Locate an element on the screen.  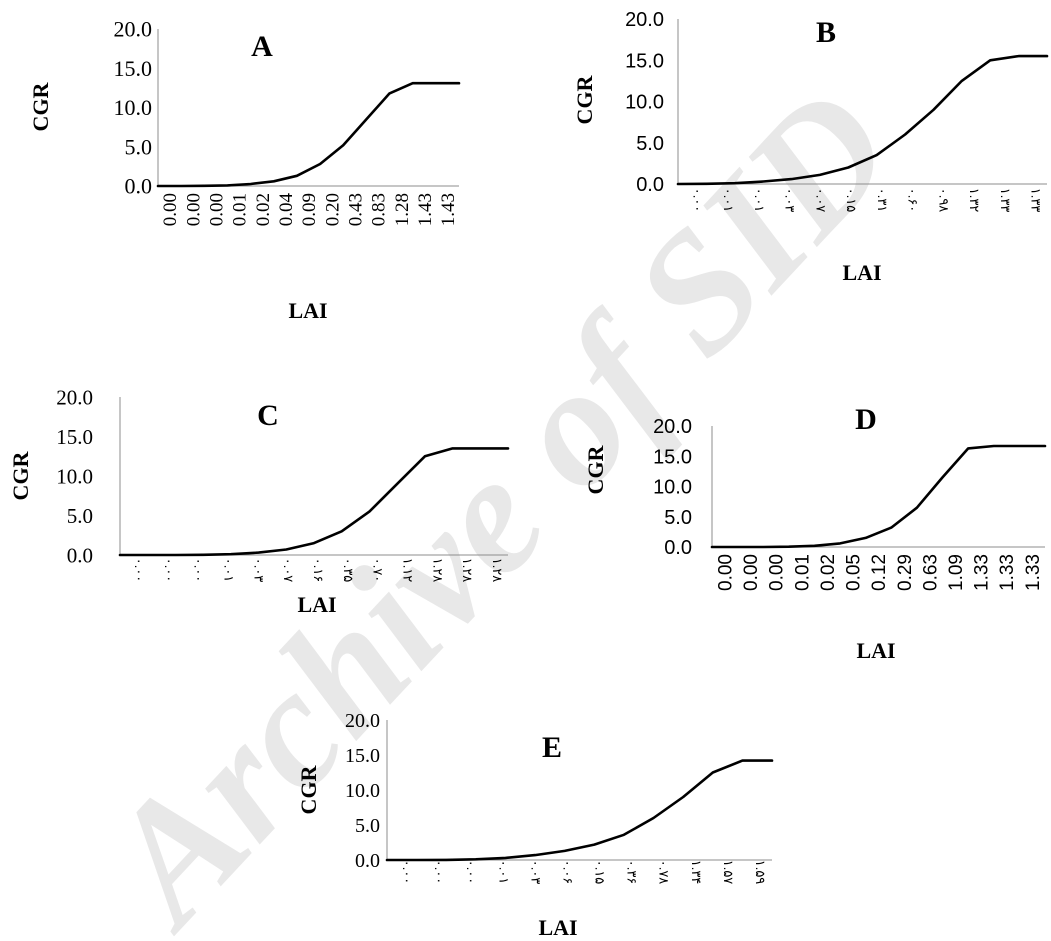
x-tick-label: ۰.۶۰ is located at coordinates (913, 200).